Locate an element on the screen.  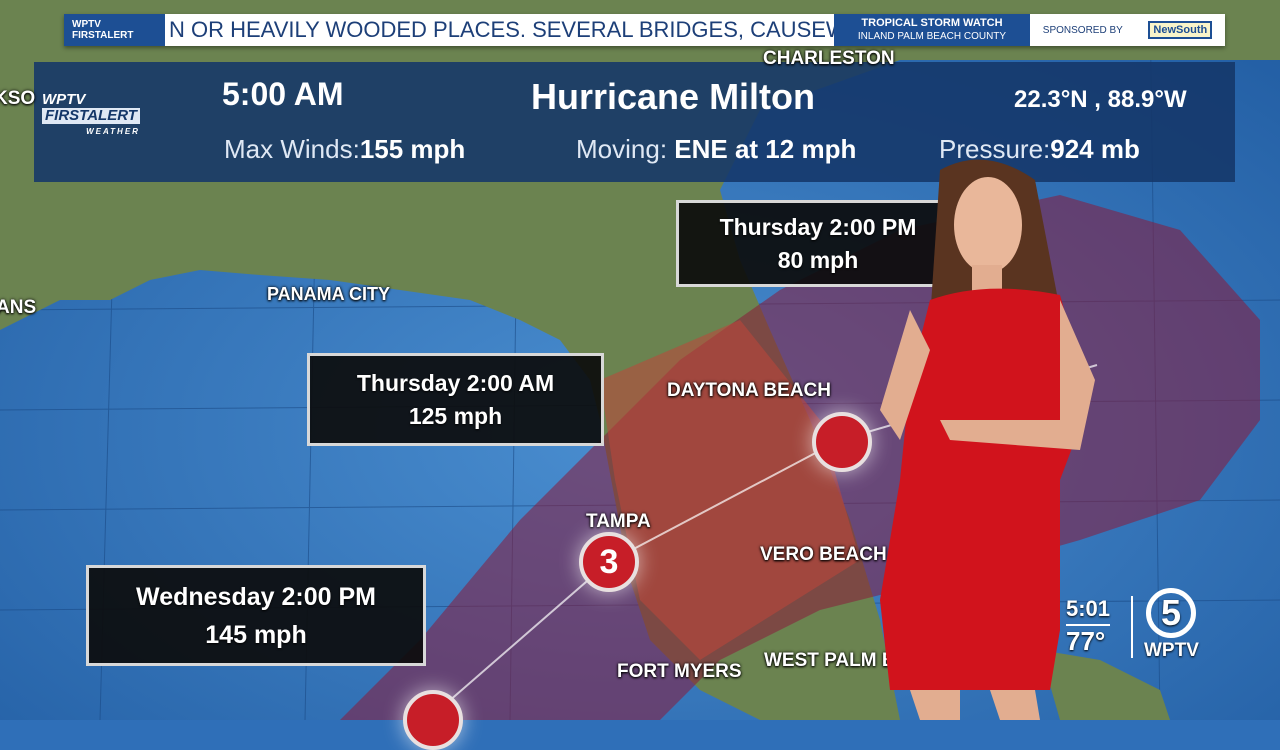
firstalert-logo: WPTV FIRSTALERT WEATHER is located at coordinates (91, 116).